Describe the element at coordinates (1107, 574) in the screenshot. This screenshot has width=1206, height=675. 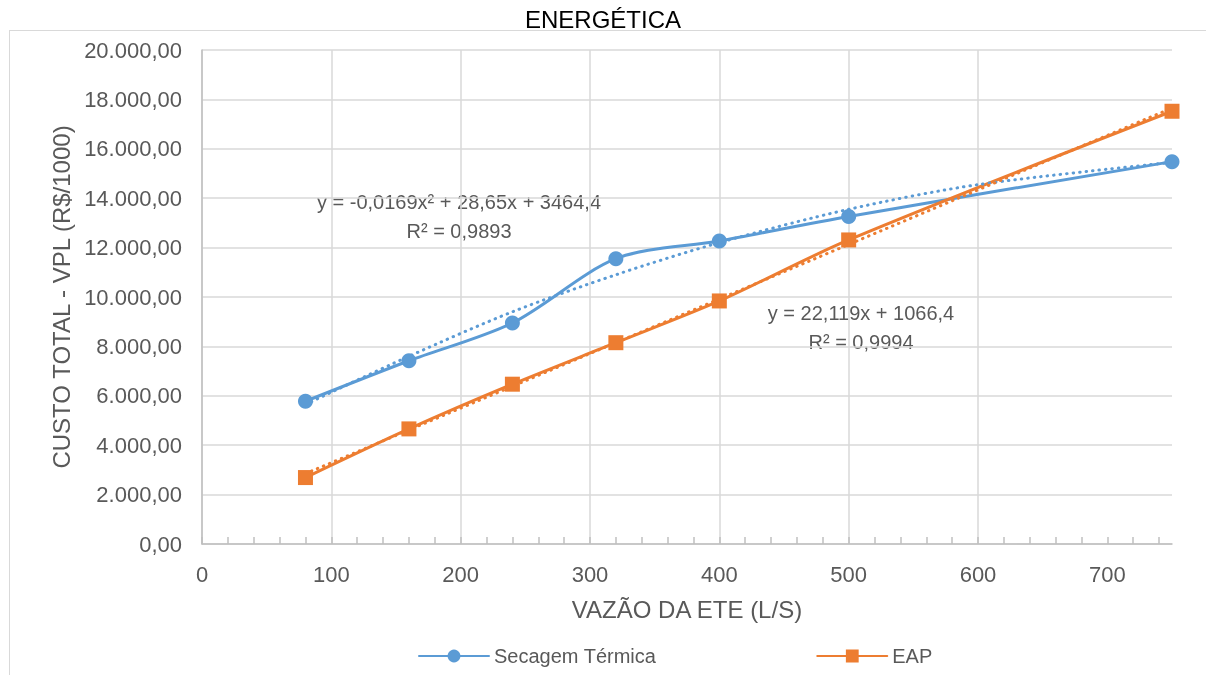
I see `x-tick-label: 700` at that location.